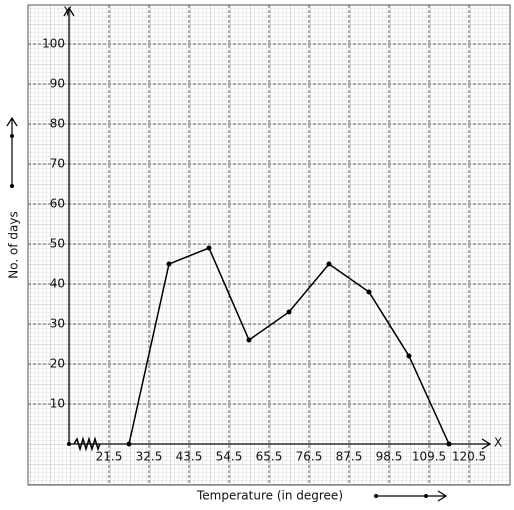 This screenshot has width=514, height=510. I want to click on y-label-arrow, so click(12, 151).